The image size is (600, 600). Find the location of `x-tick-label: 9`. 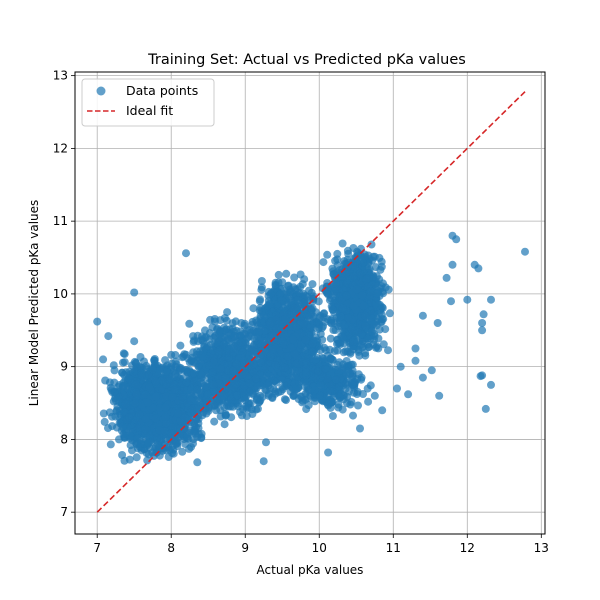

x-tick-label: 9 is located at coordinates (245, 548).